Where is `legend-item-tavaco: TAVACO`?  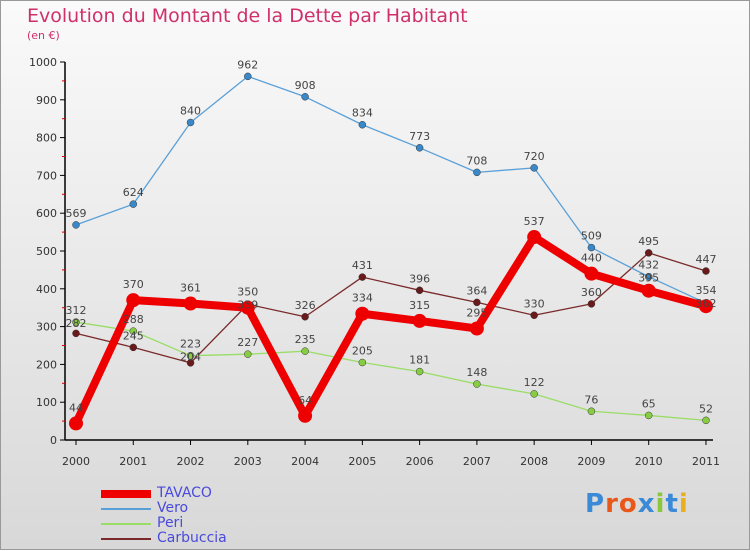 legend-item-tavaco: TAVACO is located at coordinates (164, 493).